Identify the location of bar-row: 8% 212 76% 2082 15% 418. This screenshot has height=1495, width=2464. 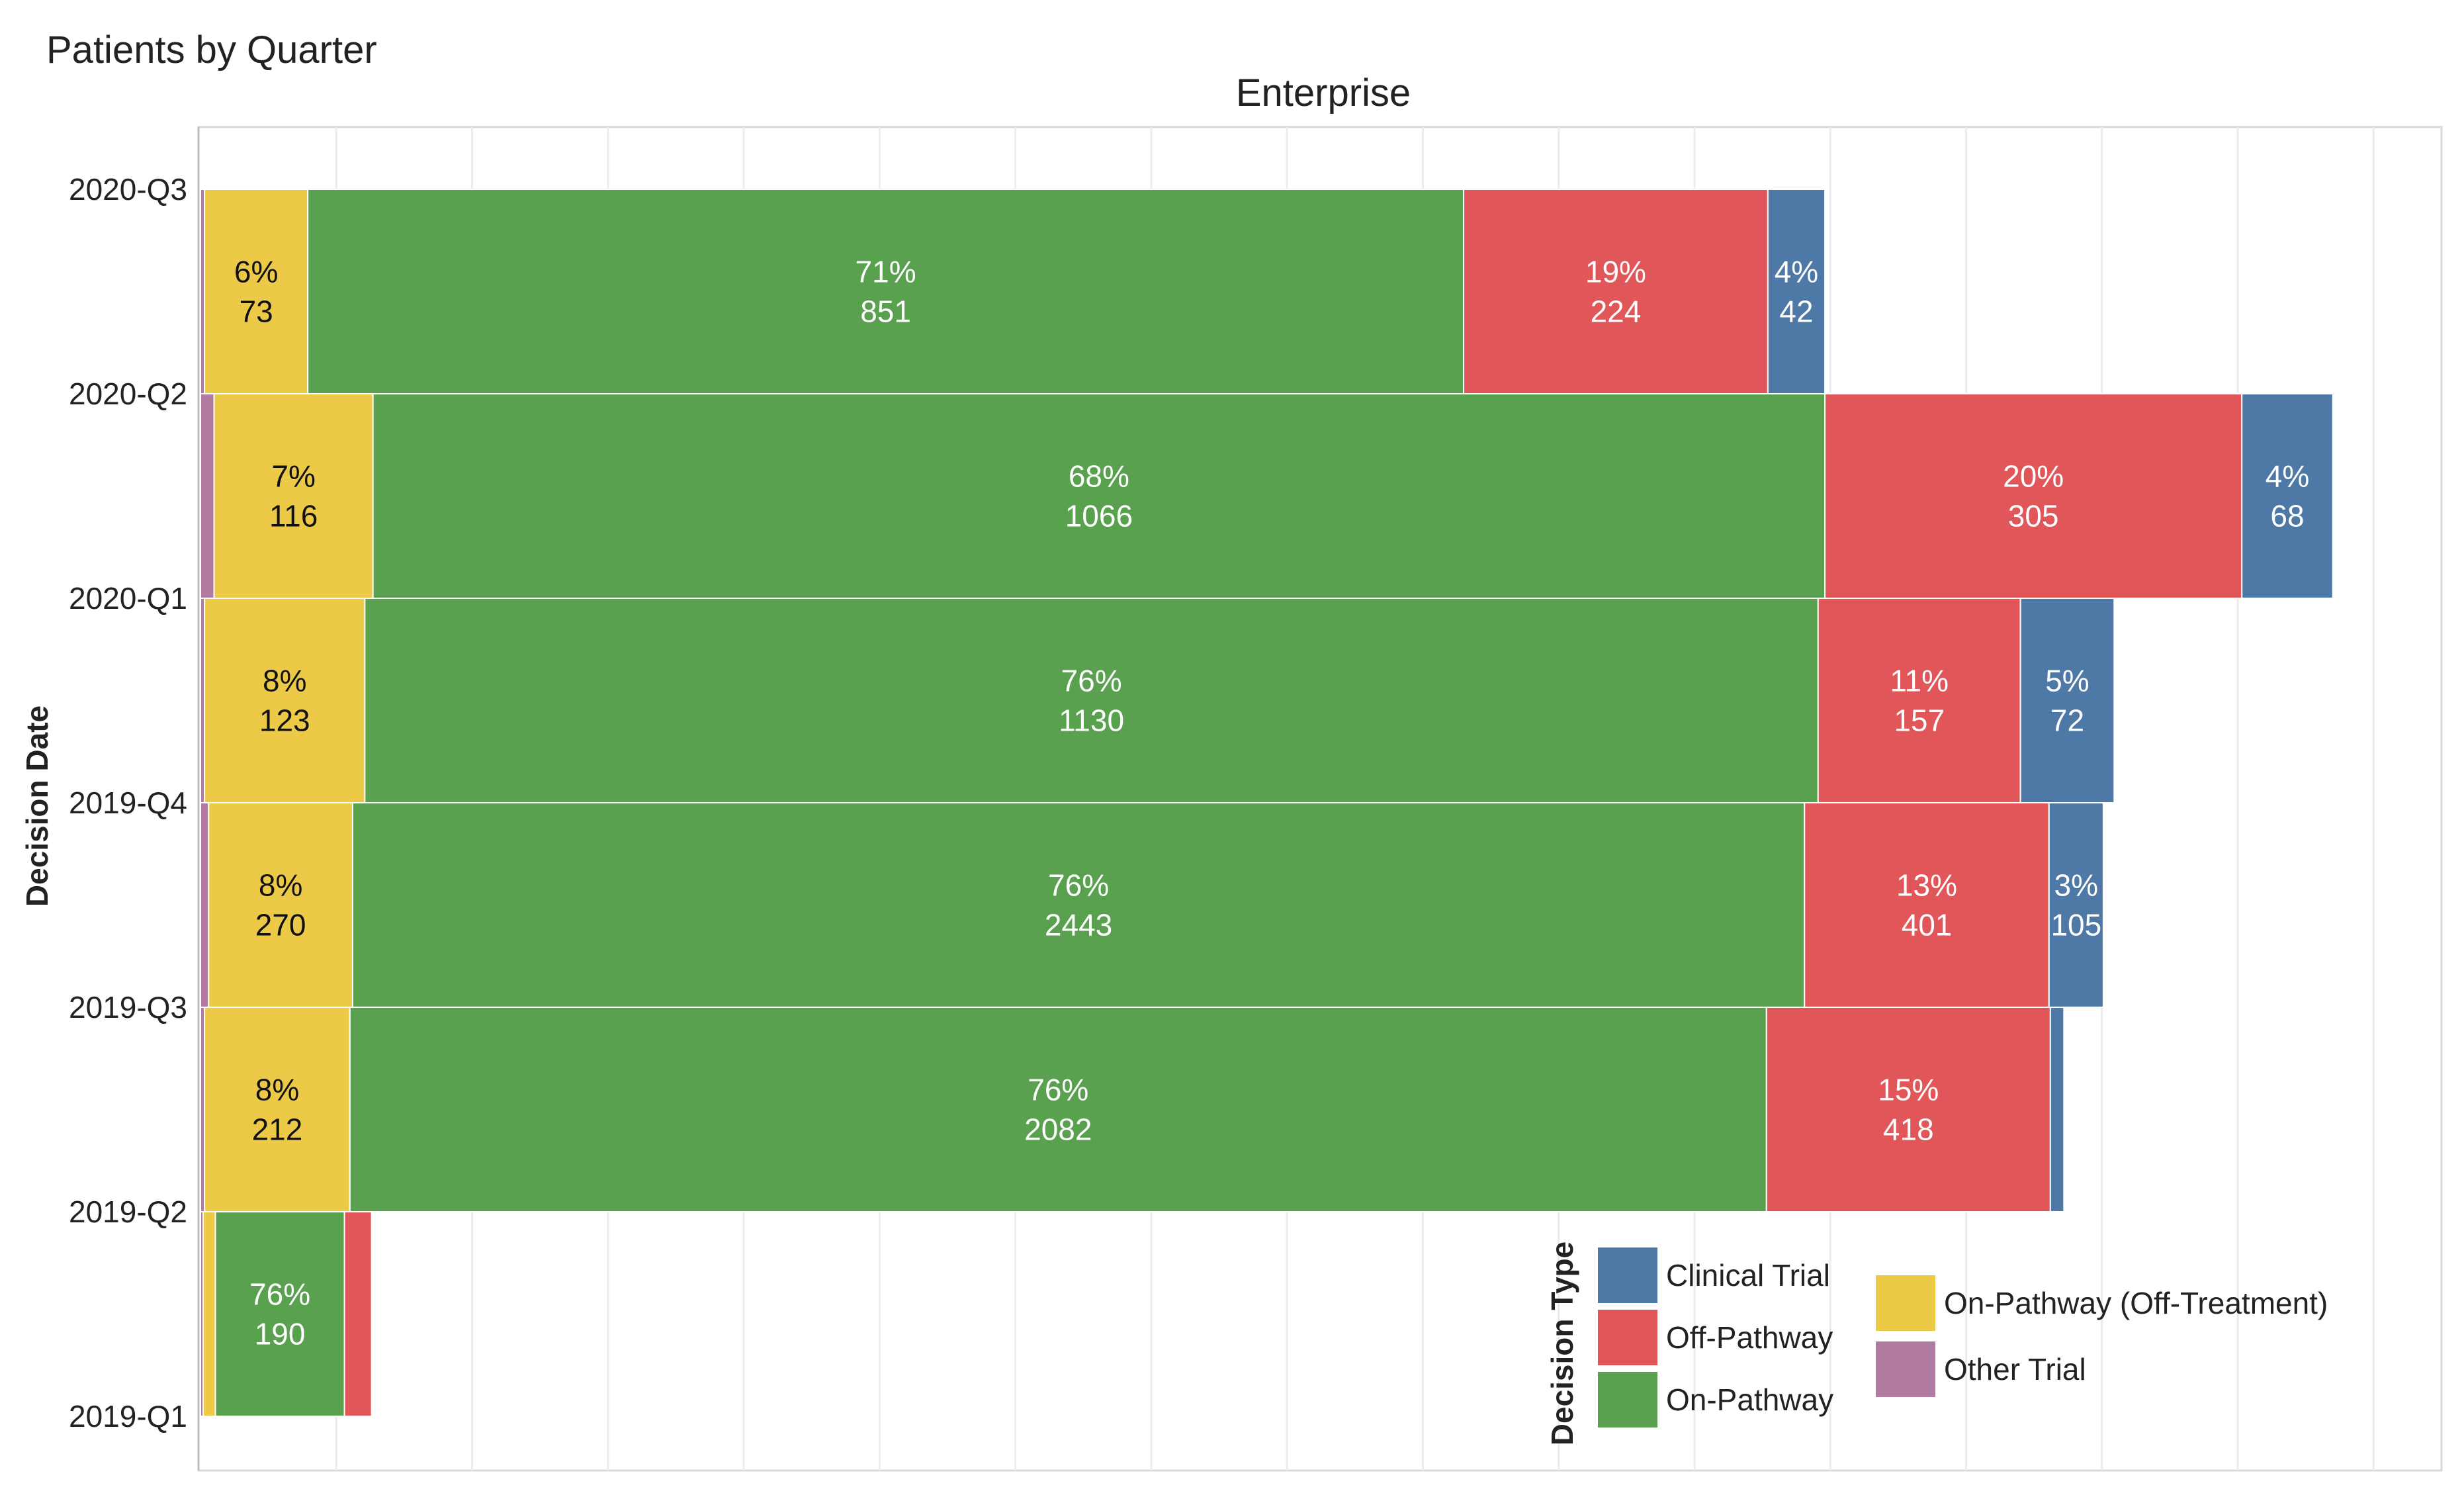
(1132, 1109).